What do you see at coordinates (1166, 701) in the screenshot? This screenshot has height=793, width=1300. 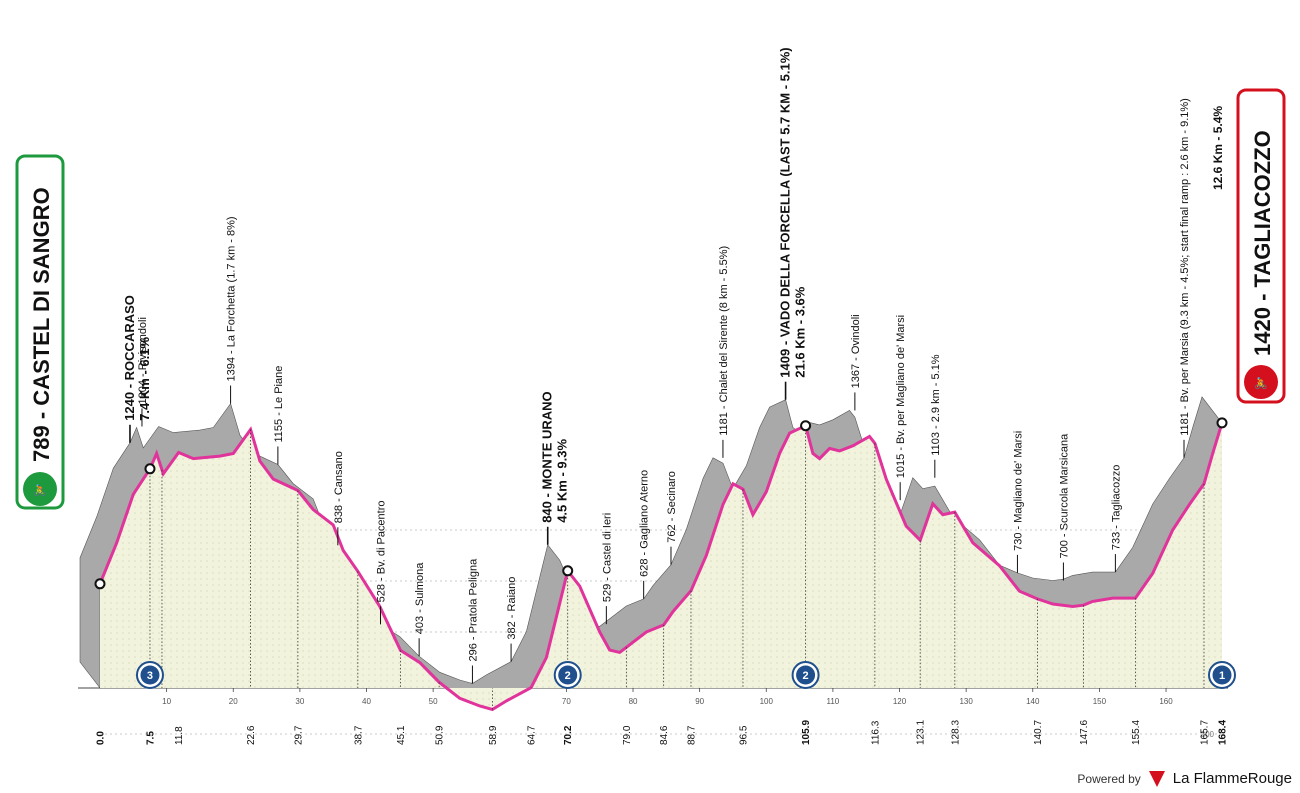 I see `x-tick-label: 160` at bounding box center [1166, 701].